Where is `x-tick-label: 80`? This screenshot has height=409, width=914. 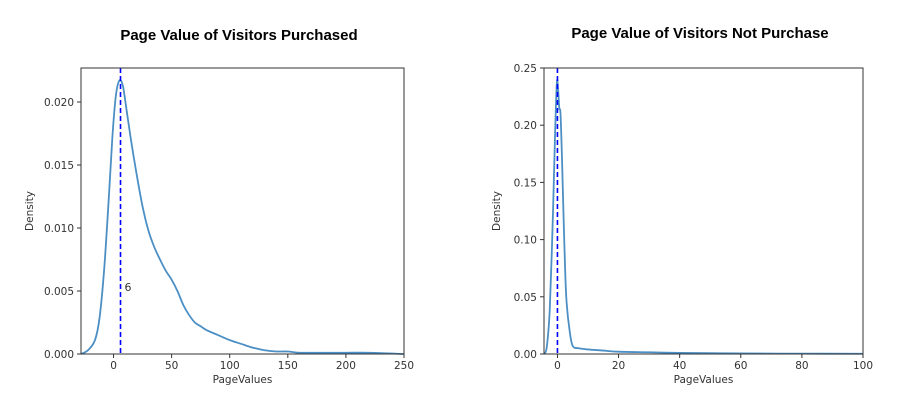 x-tick-label: 80 is located at coordinates (801, 366).